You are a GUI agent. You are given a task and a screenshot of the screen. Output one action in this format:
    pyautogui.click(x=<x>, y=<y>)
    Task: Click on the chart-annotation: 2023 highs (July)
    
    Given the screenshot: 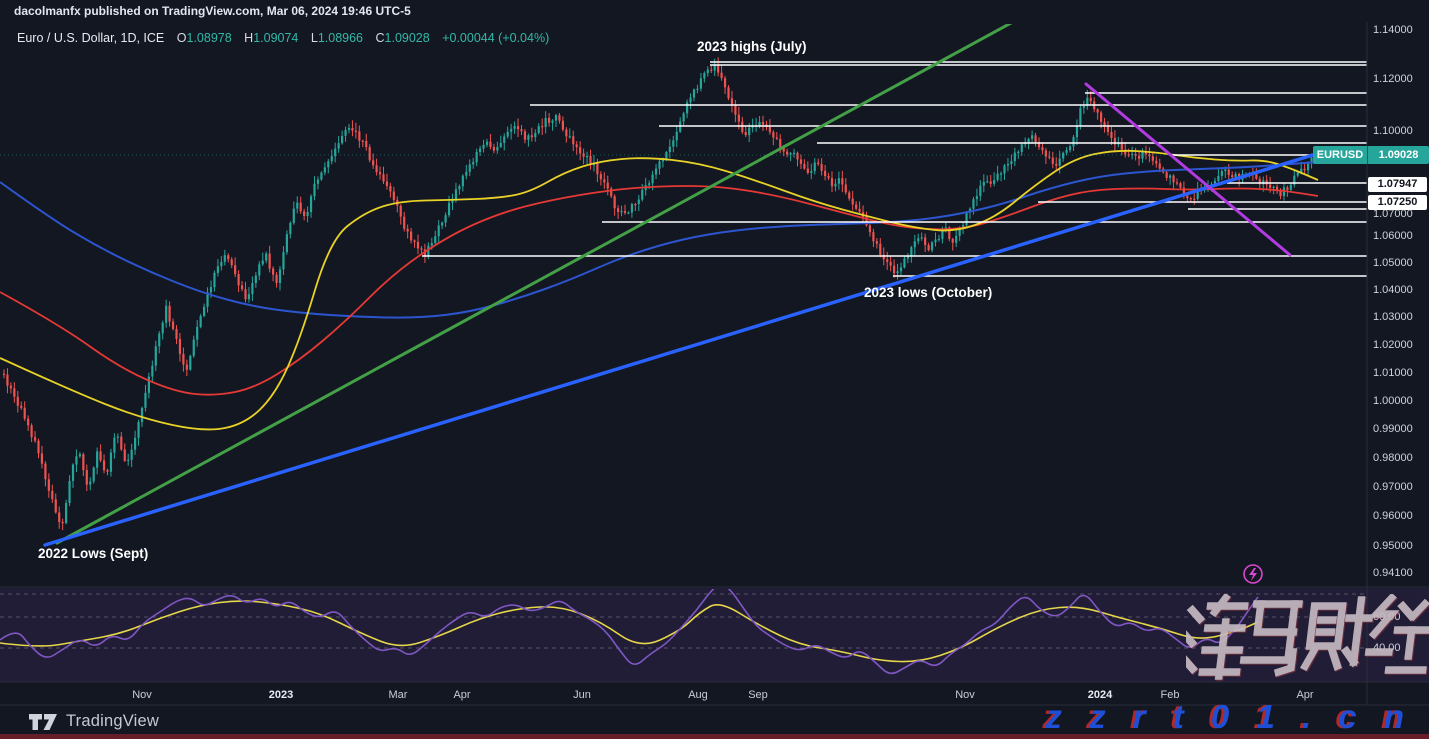 What is the action you would take?
    pyautogui.click(x=752, y=46)
    